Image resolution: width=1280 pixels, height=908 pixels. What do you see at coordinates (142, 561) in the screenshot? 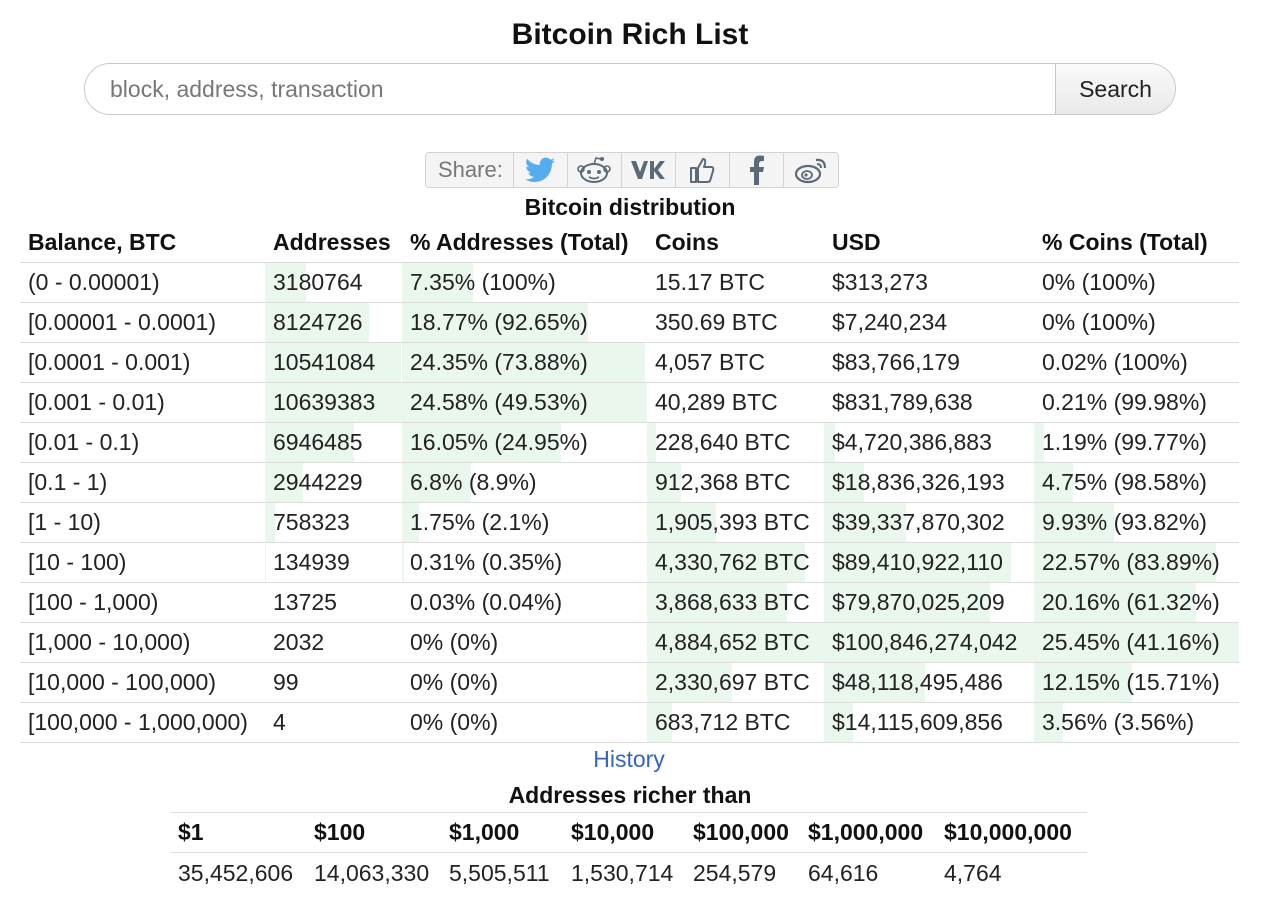
I see `balance-cell: [10 - 100)` at bounding box center [142, 561].